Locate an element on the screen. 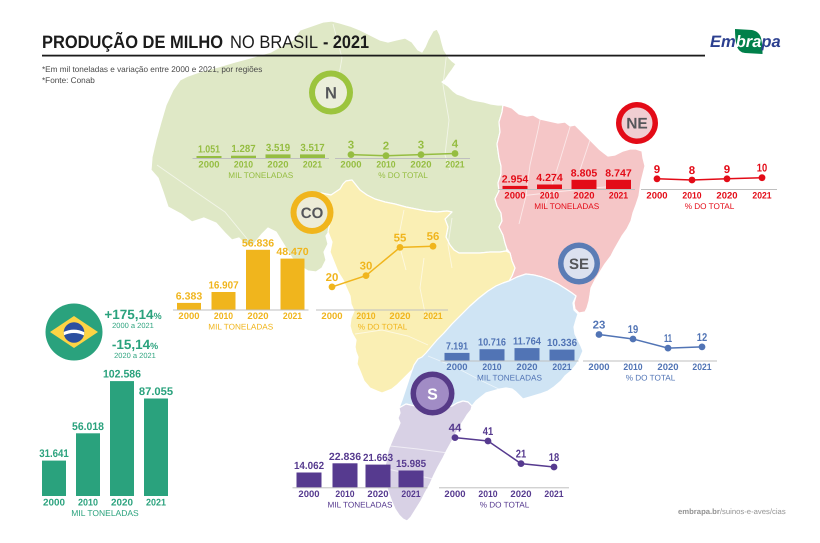 This screenshot has height=543, width=820. svg-text: 3.517 is located at coordinates (312, 148).